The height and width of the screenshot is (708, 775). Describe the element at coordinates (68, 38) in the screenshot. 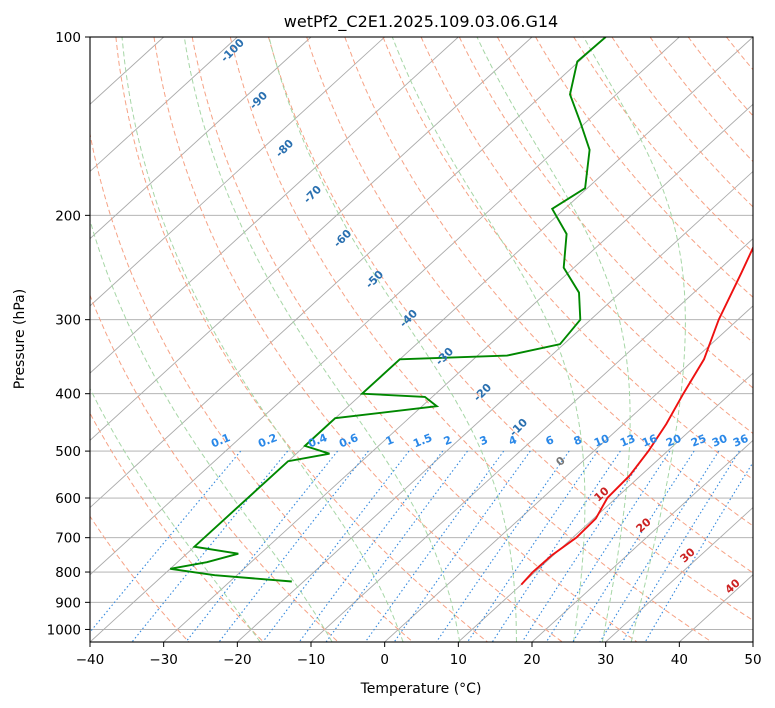

I see `y-tick-label: 100` at that location.